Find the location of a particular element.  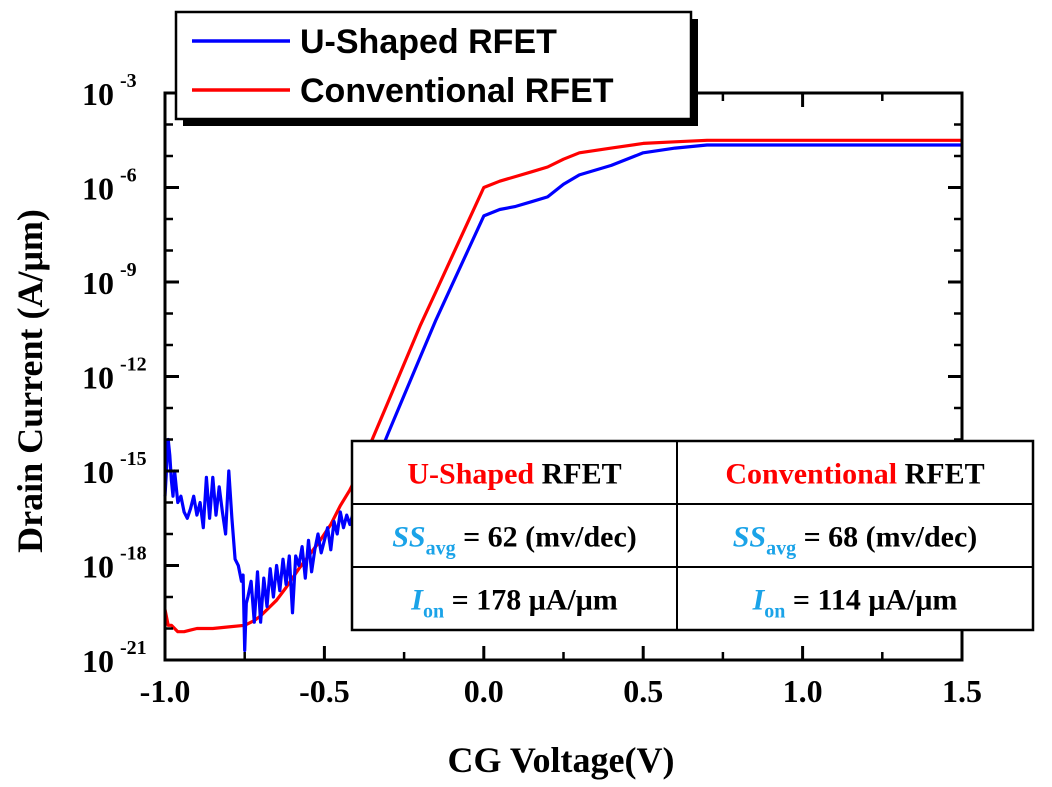

y-tick-label: 10 -9 is located at coordinates (109, 280).